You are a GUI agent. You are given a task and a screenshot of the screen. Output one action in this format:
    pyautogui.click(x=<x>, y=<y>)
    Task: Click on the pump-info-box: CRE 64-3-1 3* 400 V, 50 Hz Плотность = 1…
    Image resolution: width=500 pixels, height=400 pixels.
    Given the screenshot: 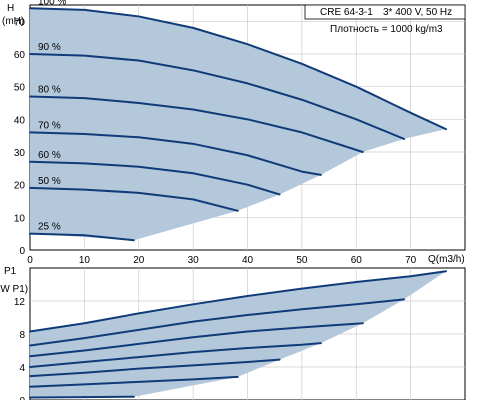 What is the action you would take?
    pyautogui.click(x=385, y=19)
    